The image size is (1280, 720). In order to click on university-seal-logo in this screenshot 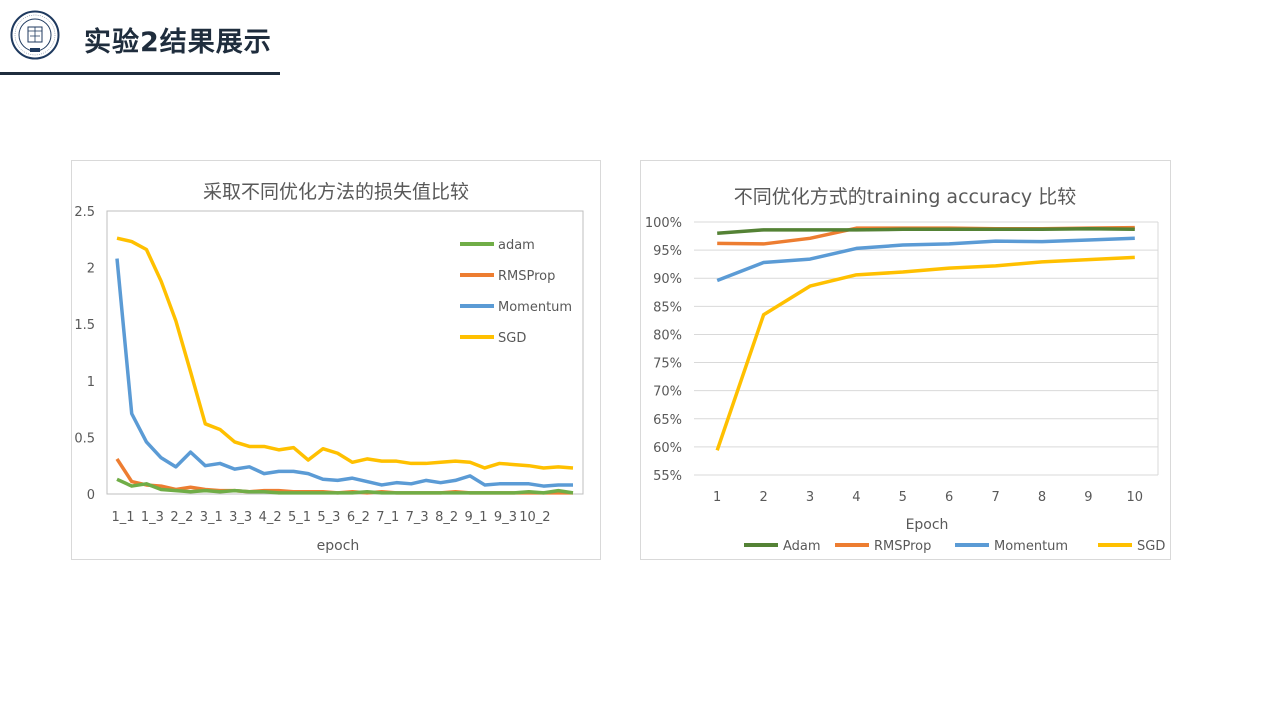, I will do `click(35, 35)`.